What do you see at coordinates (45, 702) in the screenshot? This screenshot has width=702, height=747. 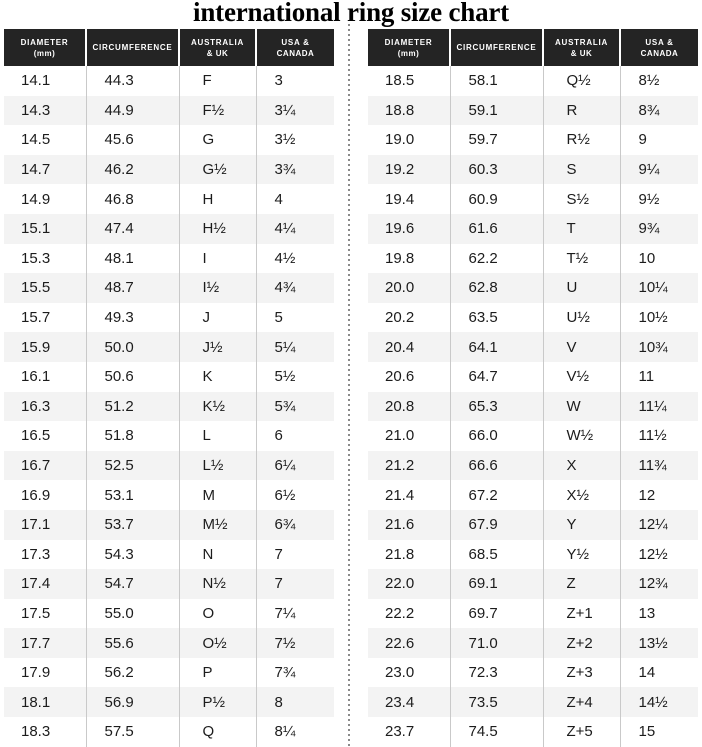 I see `diameter-cell: 18.1` at bounding box center [45, 702].